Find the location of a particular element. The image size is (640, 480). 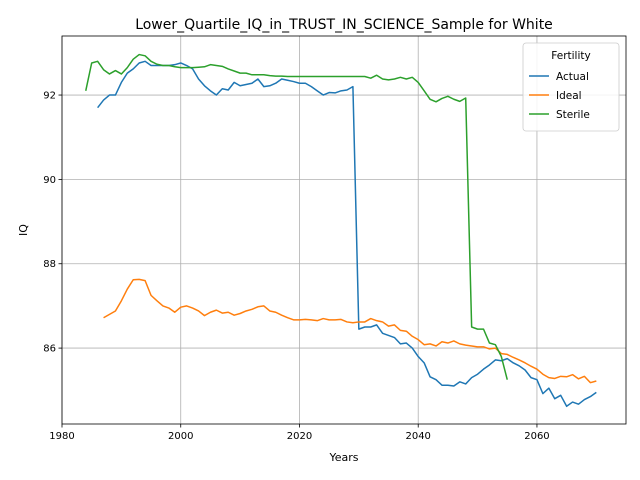

legend: Fertility Actual Ideal Sterile is located at coordinates (571, 87).